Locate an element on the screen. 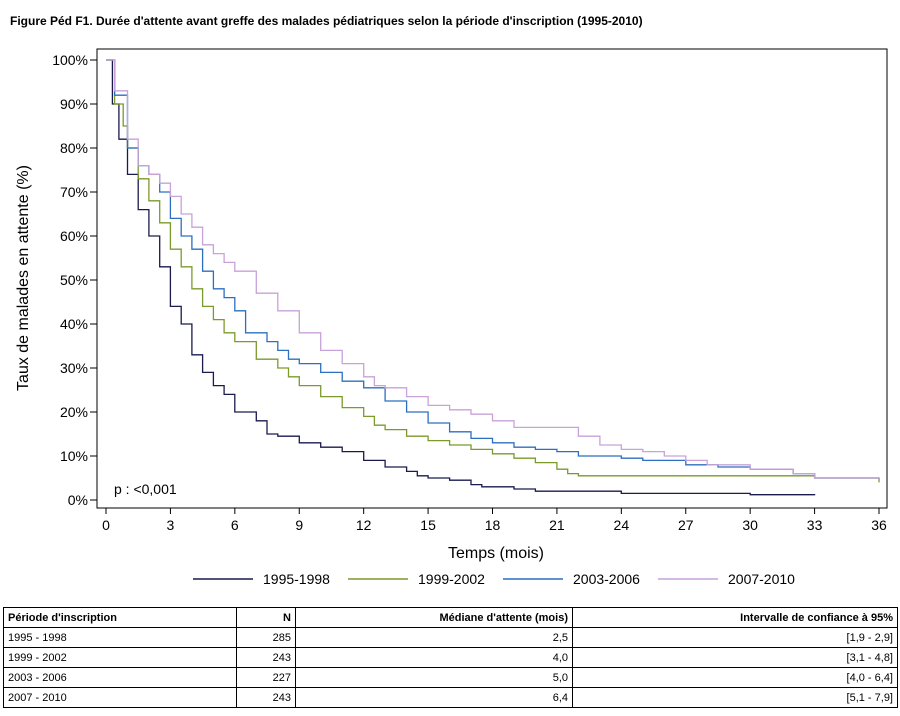  y-tick-label: 70% is located at coordinates (74, 192).